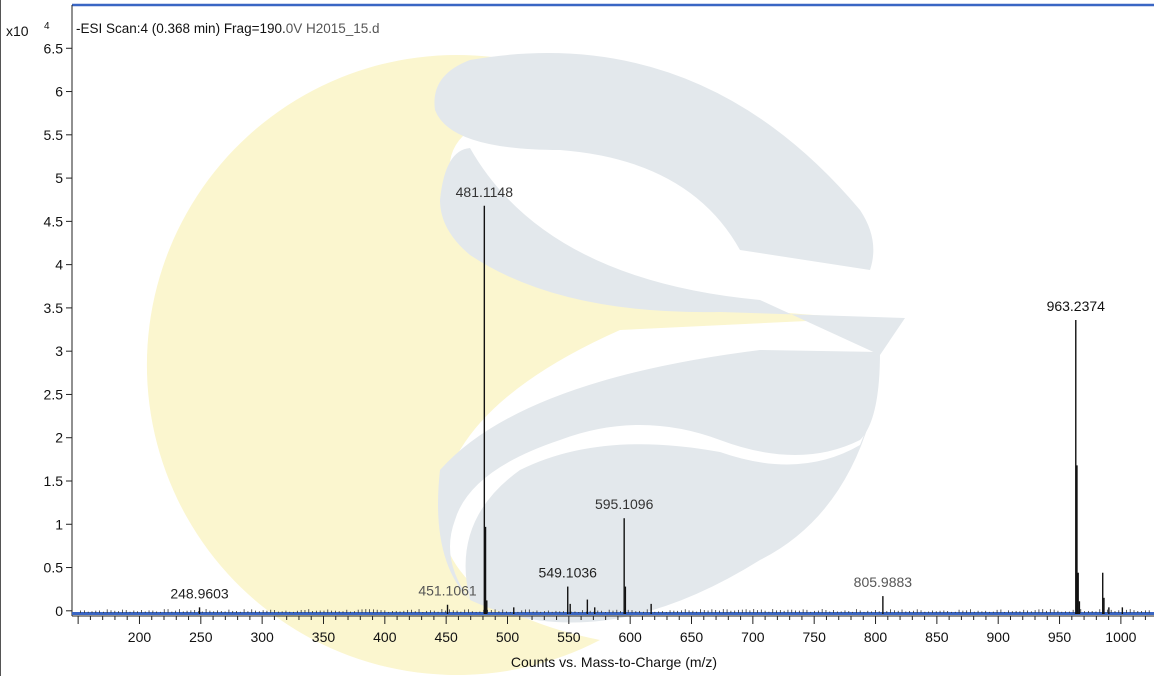 The image size is (1154, 681). I want to click on y-exponent-power: 4, so click(47, 26).